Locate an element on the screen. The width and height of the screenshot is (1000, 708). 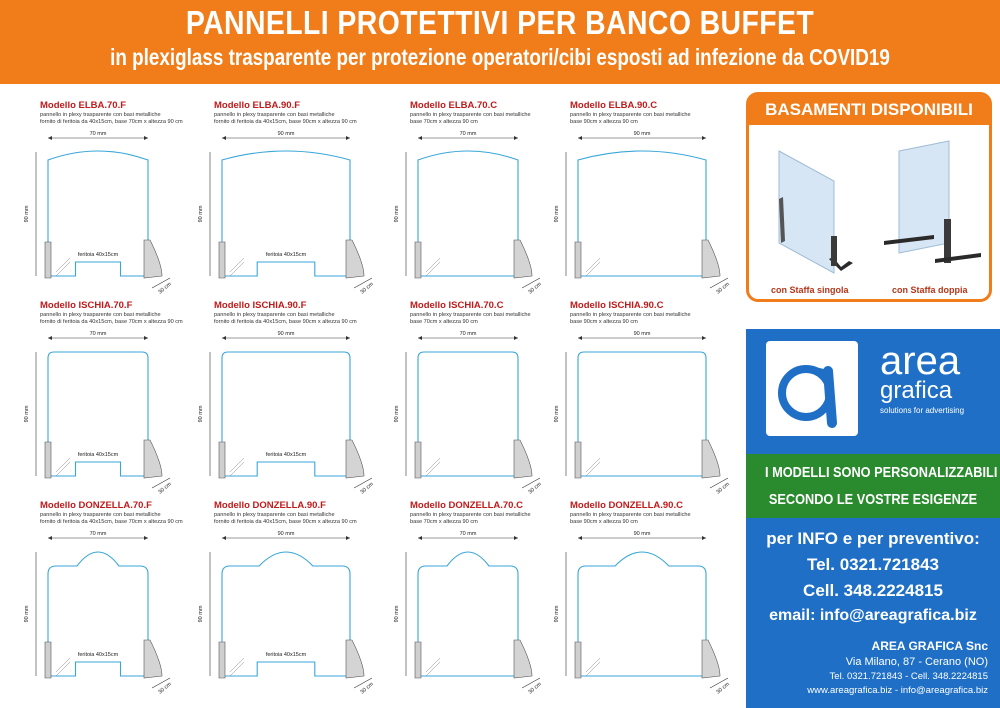
brand-name-area: area is located at coordinates (920, 361).